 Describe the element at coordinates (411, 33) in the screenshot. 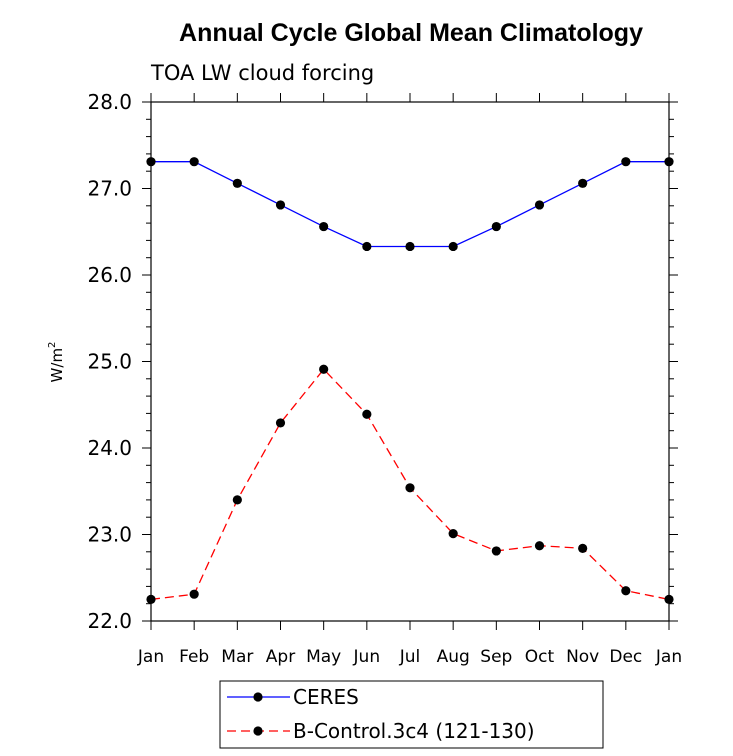

I see `chart-title: Annual Cycle Global Mean Climatology` at that location.